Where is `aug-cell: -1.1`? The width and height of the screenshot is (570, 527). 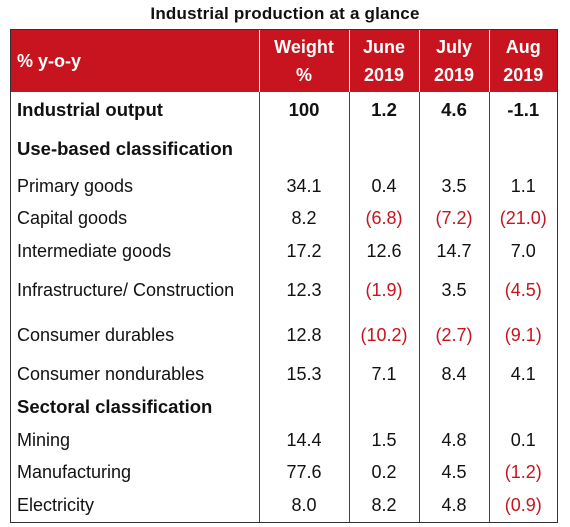 aug-cell: -1.1 is located at coordinates (522, 110).